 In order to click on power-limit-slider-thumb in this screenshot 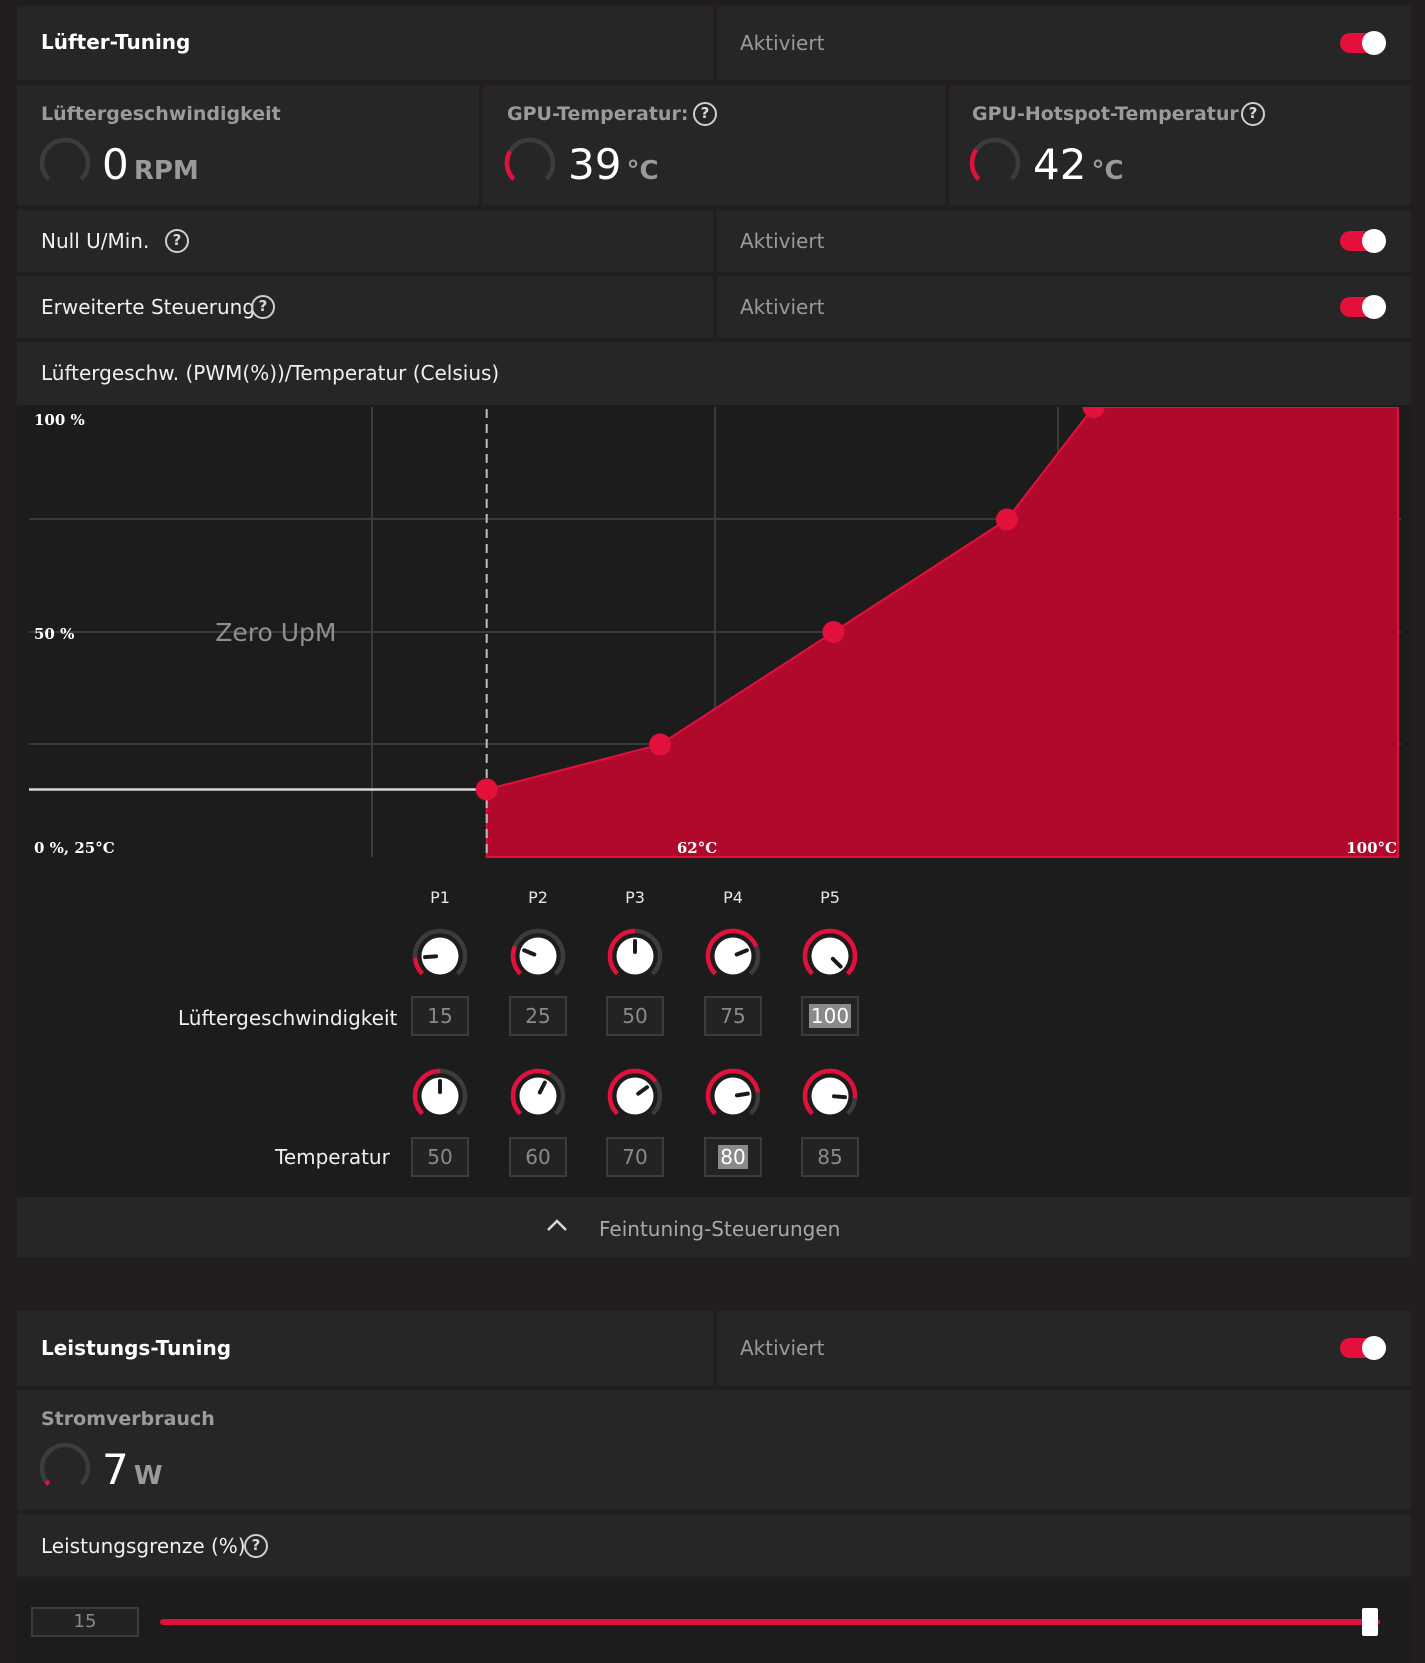, I will do `click(1370, 1622)`.